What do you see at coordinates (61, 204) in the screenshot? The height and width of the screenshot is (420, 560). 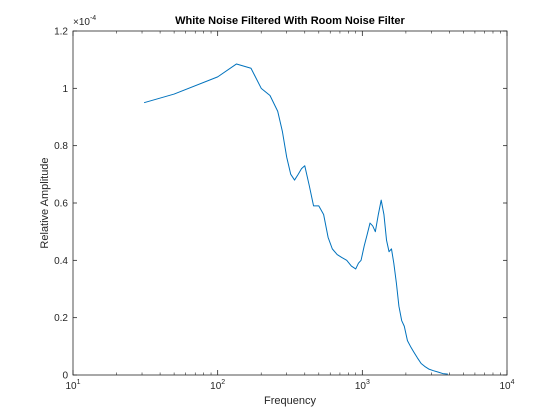 I see `y-tick-label: 0.6` at bounding box center [61, 204].